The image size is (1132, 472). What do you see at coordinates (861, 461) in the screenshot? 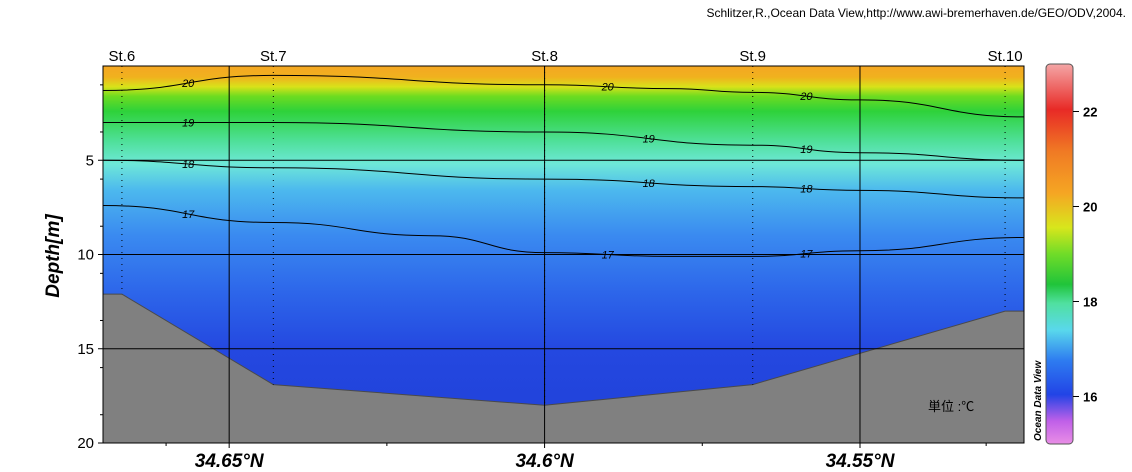
I see `x-tick-label: 34.55°N` at bounding box center [861, 461].